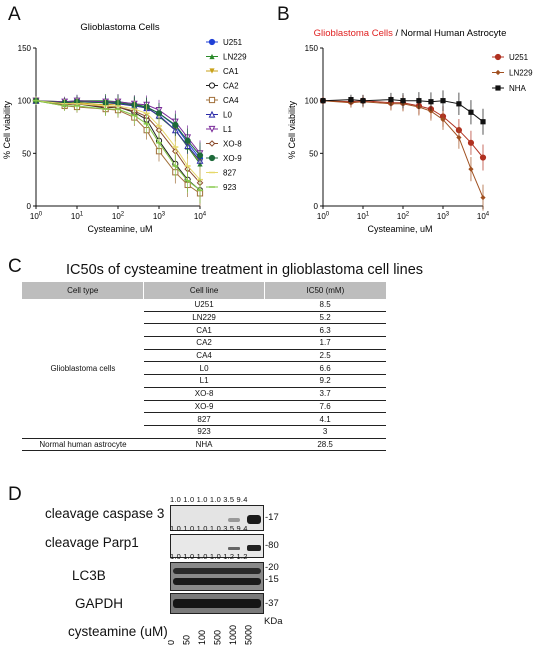 Image resolution: width=550 pixels, height=647 pixels. What do you see at coordinates (325, 432) in the screenshot?
I see `cell-ic50: 3` at bounding box center [325, 432].